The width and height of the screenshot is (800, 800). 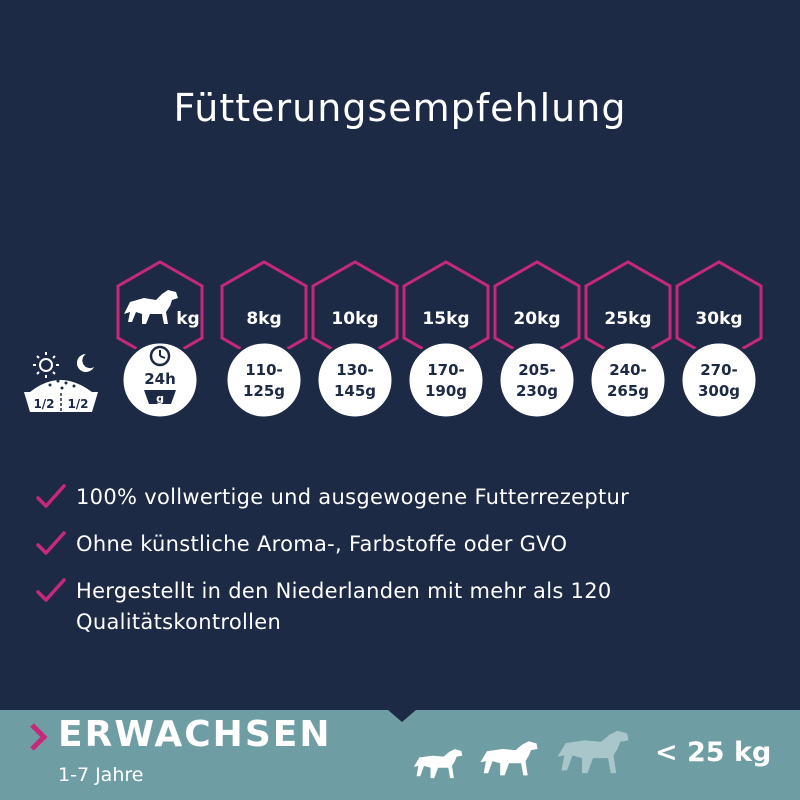 I want to click on weight-column: 30kg 270- 300g, so click(x=719, y=340).